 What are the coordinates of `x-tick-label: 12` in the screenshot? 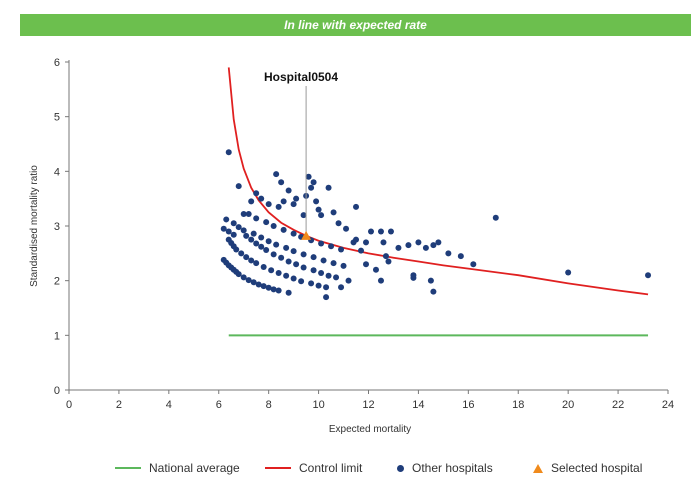 It's located at (368, 405).